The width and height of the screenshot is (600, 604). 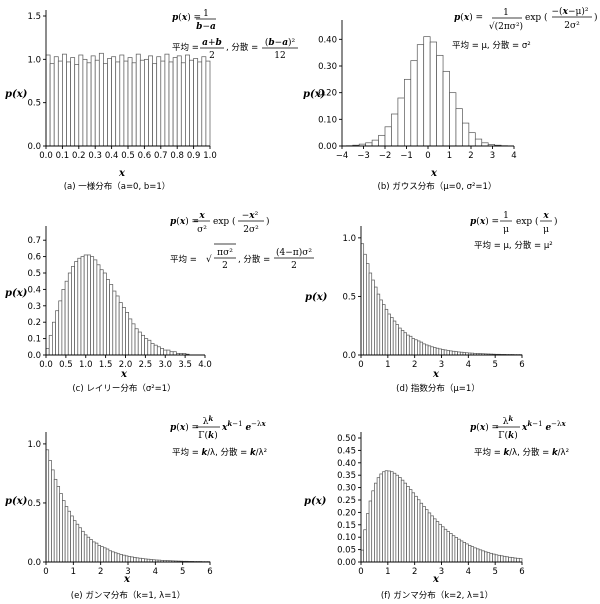 What do you see at coordinates (491, 45) in the screenshot?
I see `svg-text: 平均 = μ, 分散 = σ²` at bounding box center [491, 45].